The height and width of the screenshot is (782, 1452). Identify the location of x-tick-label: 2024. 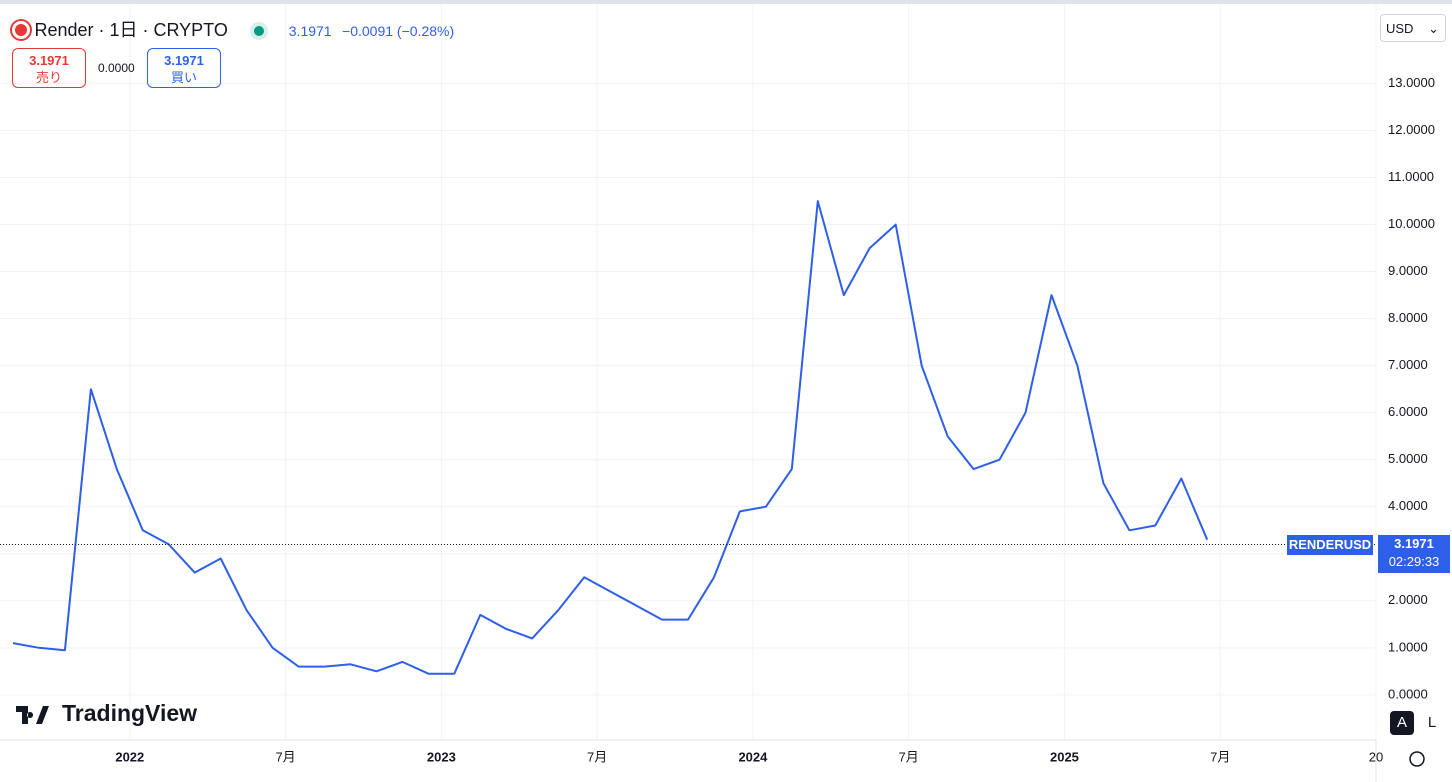
(753, 756).